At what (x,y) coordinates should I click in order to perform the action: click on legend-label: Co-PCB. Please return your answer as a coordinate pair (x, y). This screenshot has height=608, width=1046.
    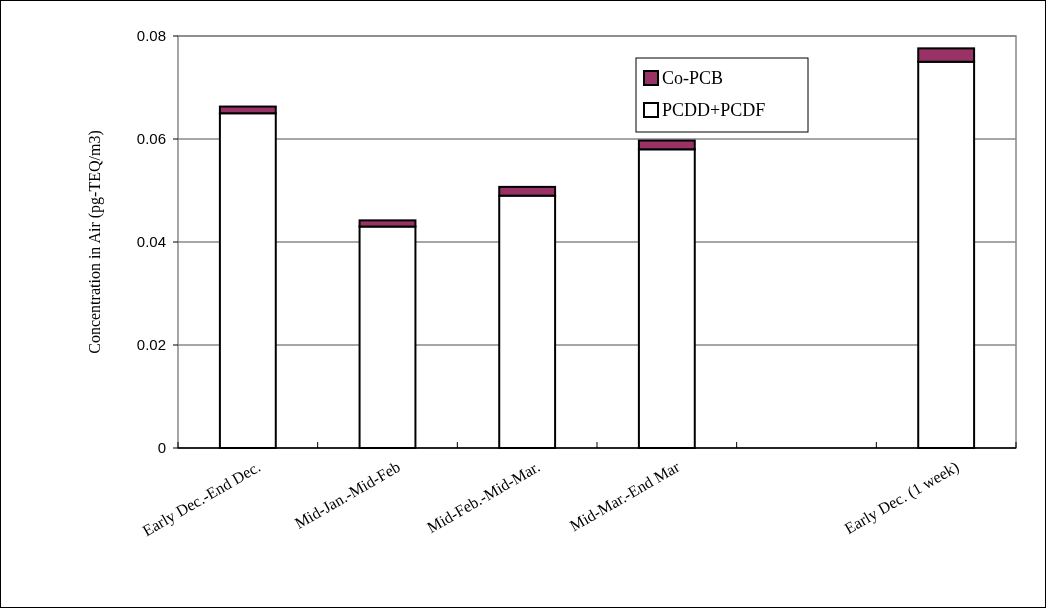
    Looking at the image, I should click on (693, 78).